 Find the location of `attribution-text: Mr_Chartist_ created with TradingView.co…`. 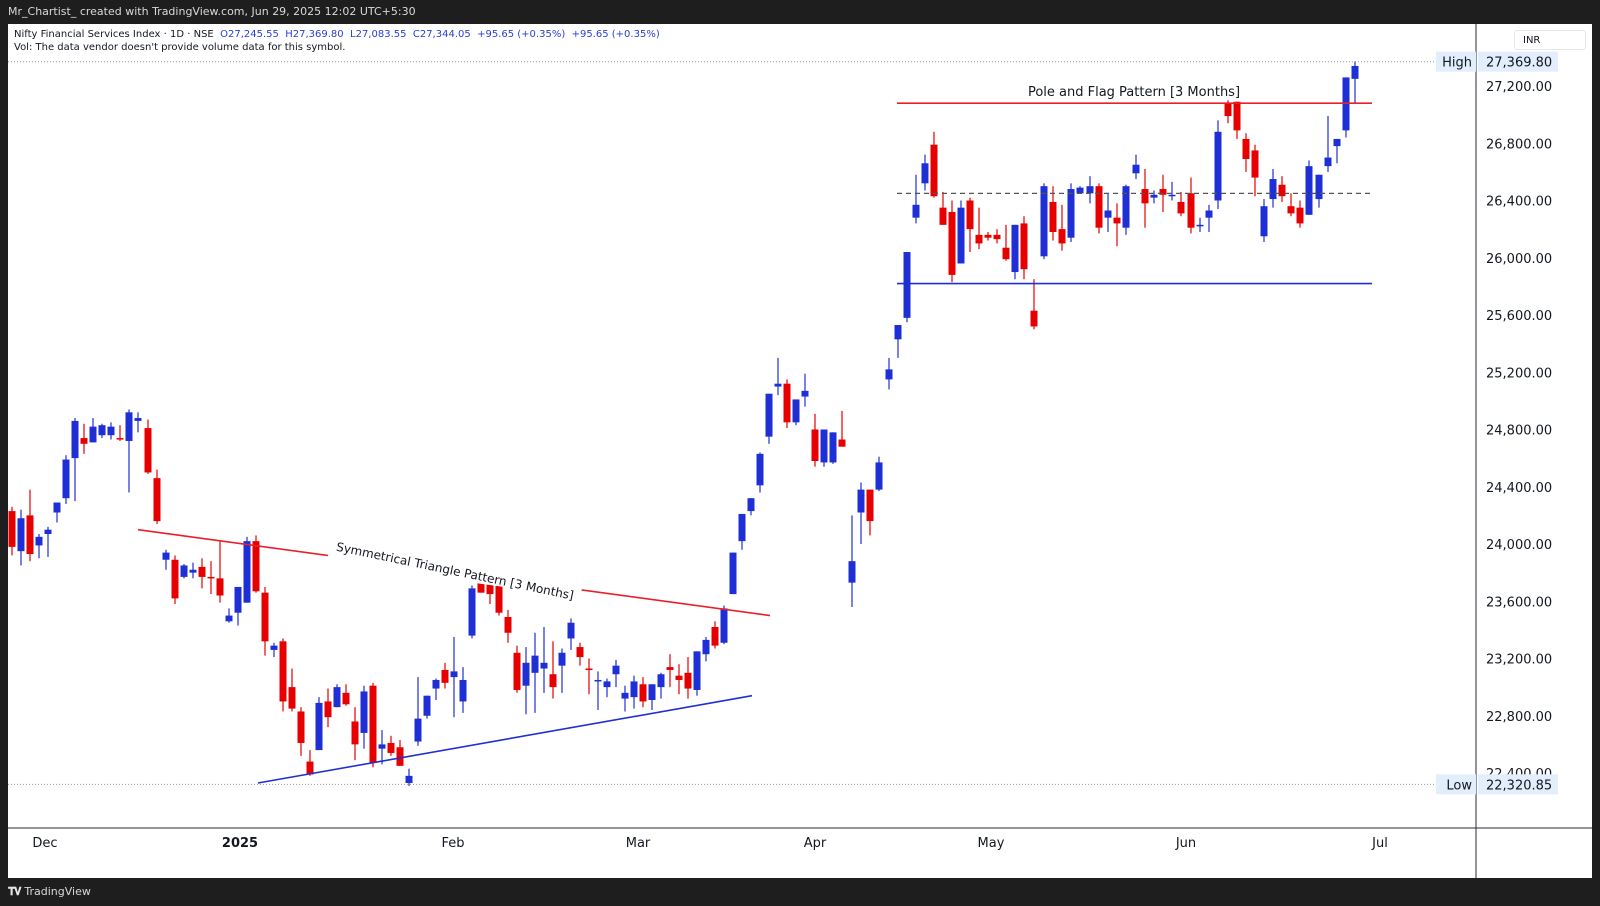

attribution-text: Mr_Chartist_ created with TradingView.co… is located at coordinates (212, 11).